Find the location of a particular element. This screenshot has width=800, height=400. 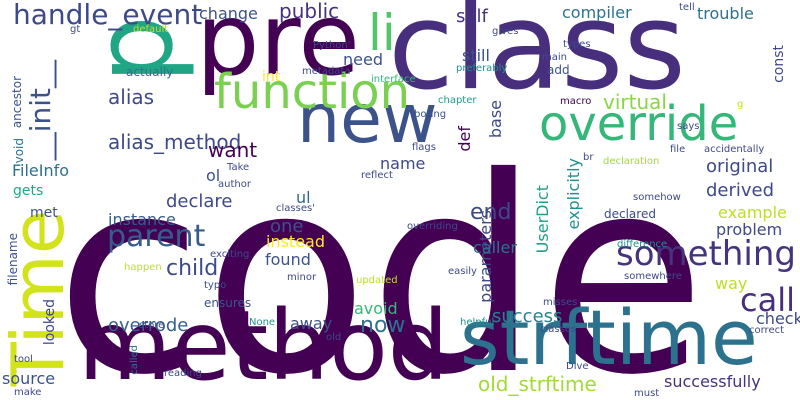

word-ensures: ensures is located at coordinates (228, 303).